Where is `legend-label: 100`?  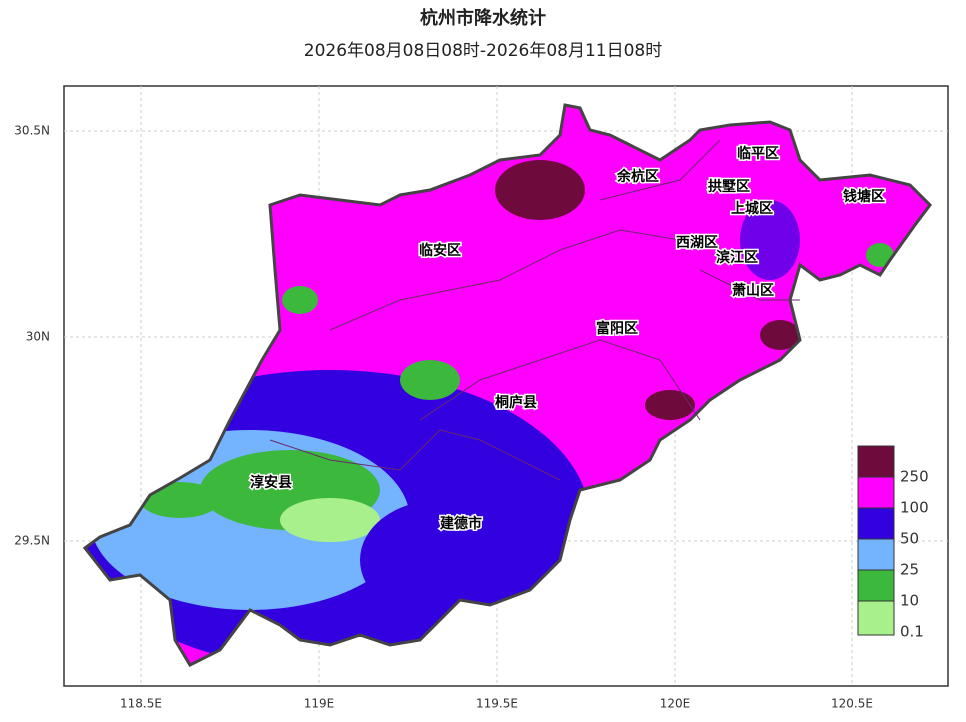 legend-label: 100 is located at coordinates (914, 508).